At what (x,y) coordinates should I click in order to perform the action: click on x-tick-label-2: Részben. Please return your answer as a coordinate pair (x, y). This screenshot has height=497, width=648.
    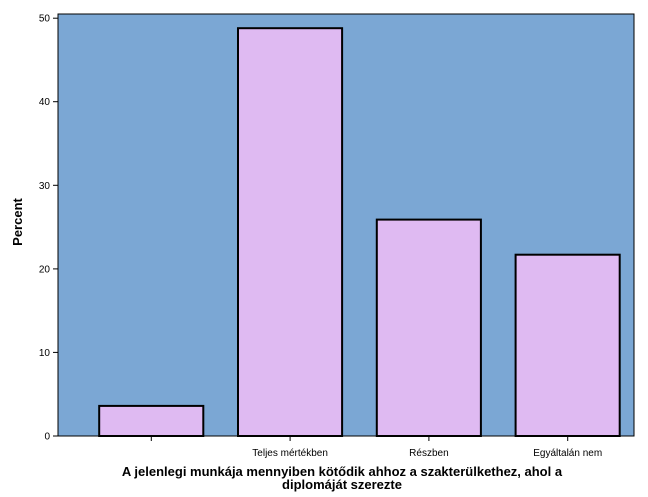
    Looking at the image, I should click on (428, 453).